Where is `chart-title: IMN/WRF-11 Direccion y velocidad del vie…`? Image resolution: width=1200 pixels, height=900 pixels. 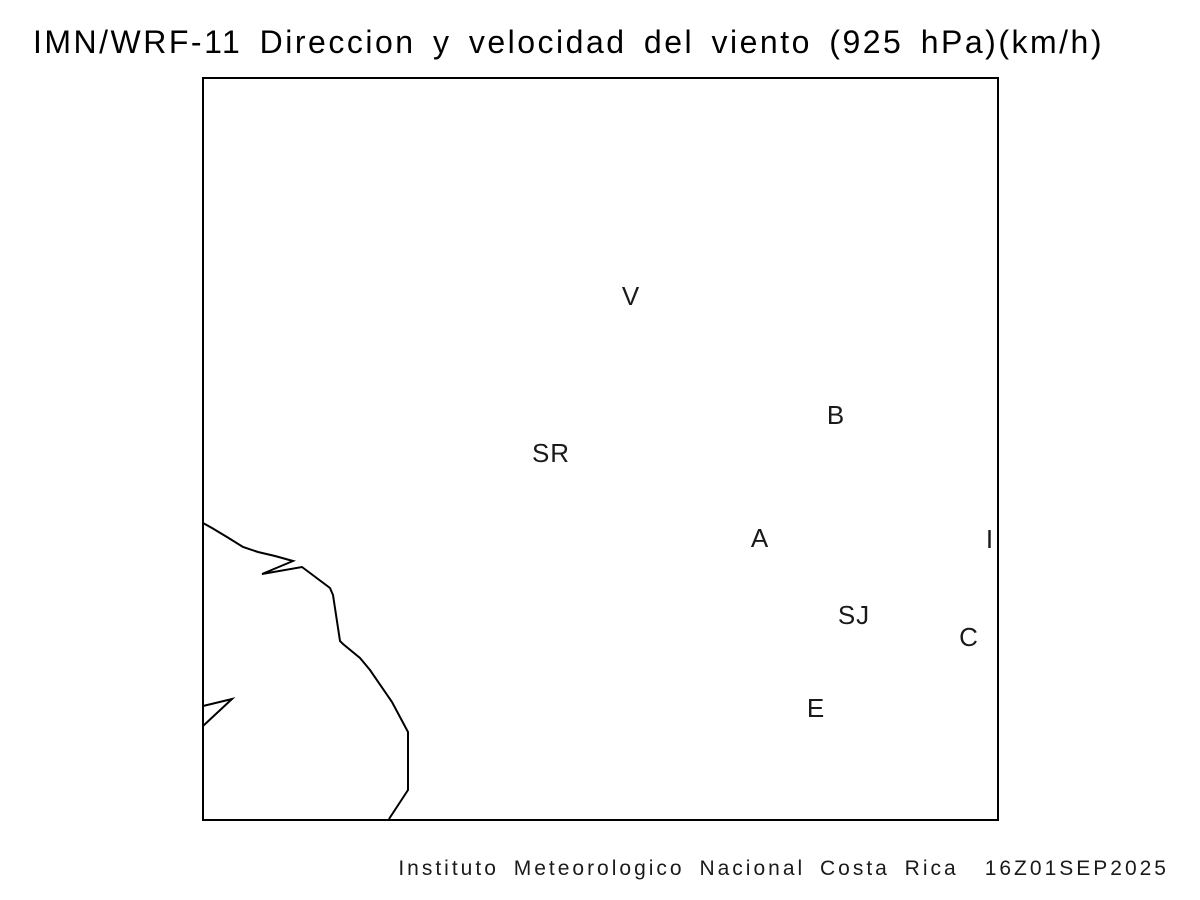
chart-title: IMN/WRF-11 Direccion y velocidad del vie… is located at coordinates (568, 42).